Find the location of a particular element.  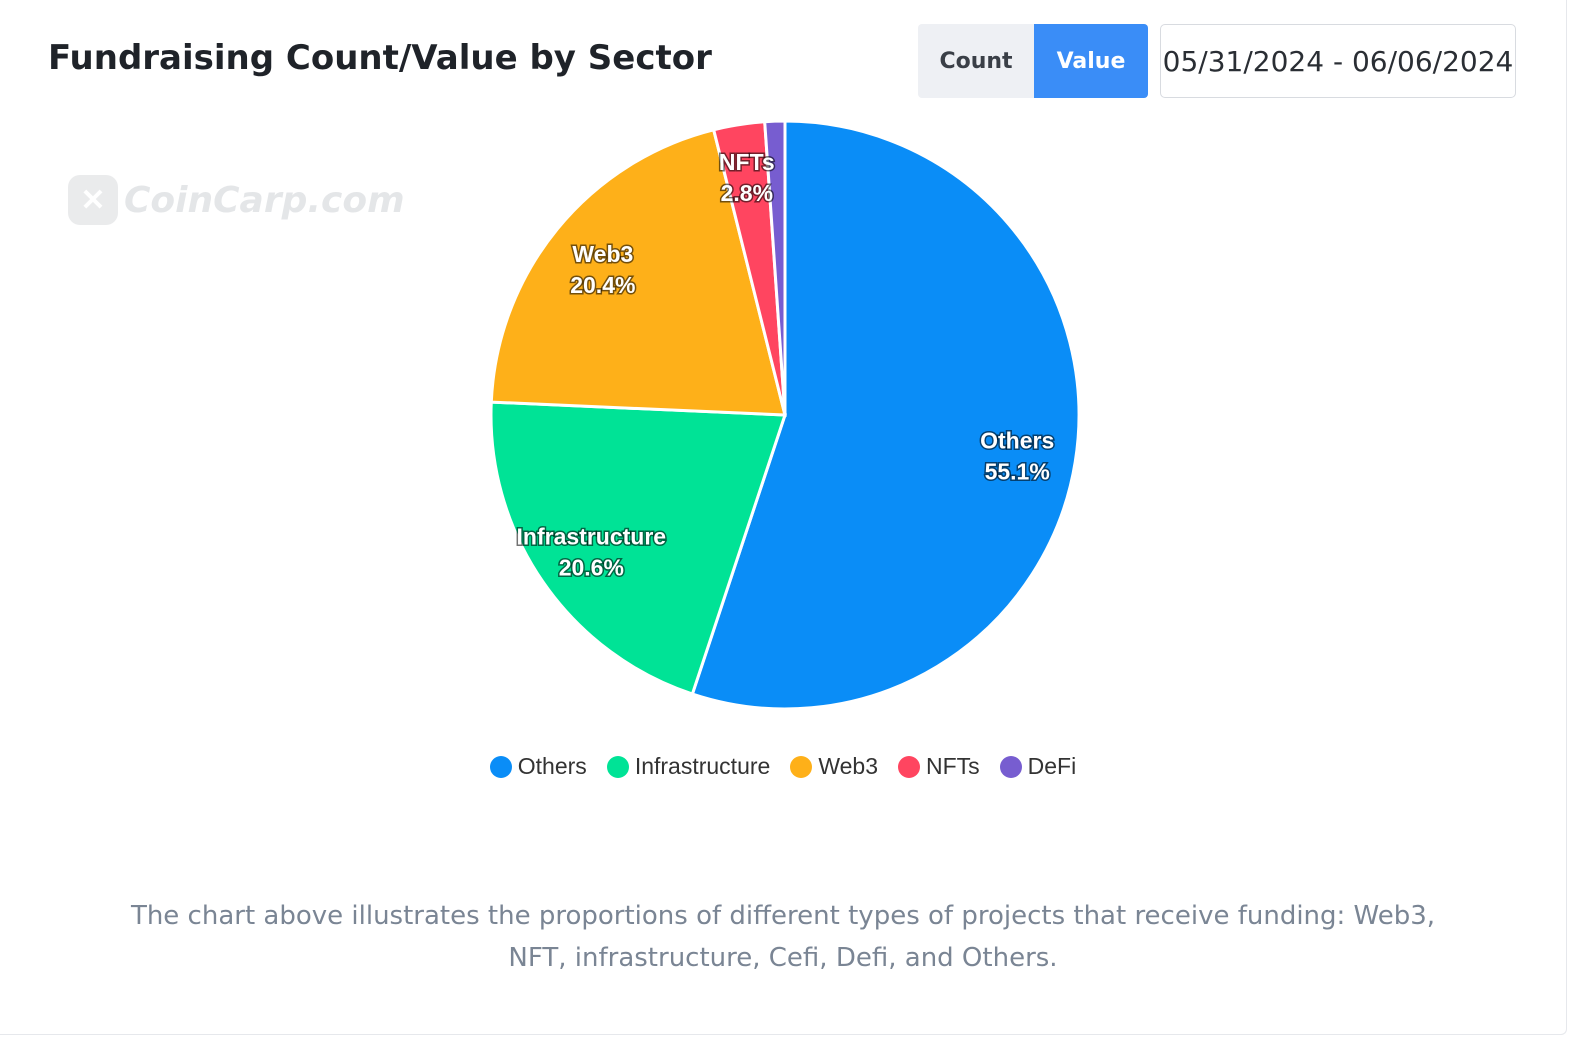

count-value-toggle: Count Value is located at coordinates (1033, 61).